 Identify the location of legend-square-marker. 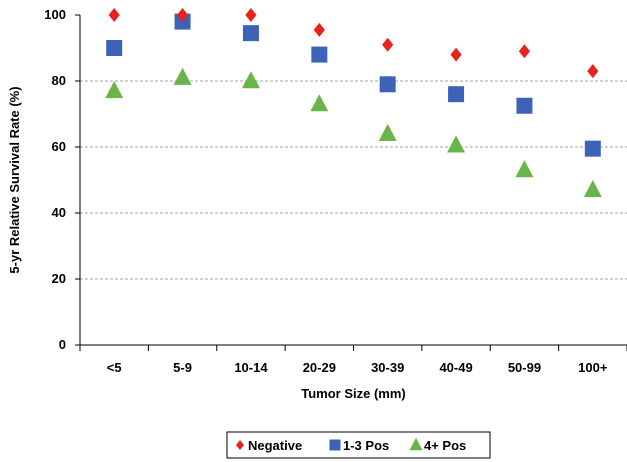
(335, 445).